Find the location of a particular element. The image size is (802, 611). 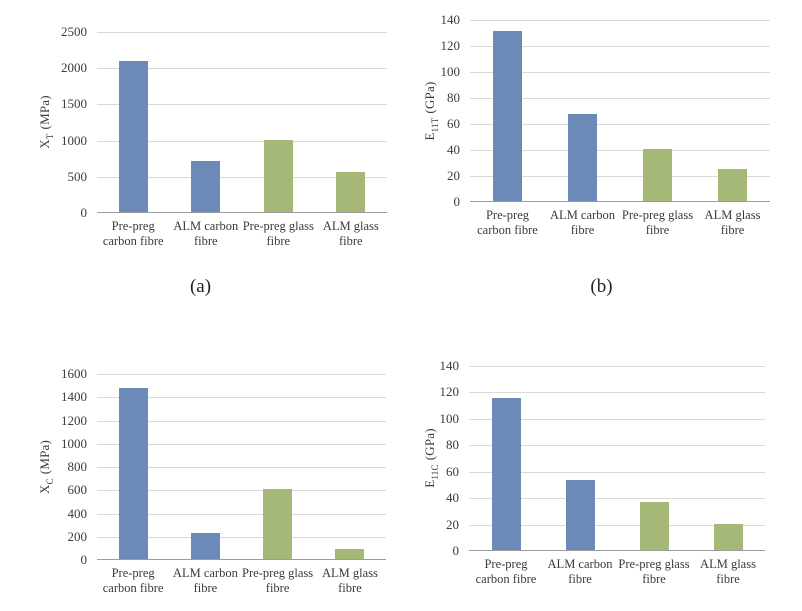

y-tick-label: 600 is located at coordinates (77, 490).